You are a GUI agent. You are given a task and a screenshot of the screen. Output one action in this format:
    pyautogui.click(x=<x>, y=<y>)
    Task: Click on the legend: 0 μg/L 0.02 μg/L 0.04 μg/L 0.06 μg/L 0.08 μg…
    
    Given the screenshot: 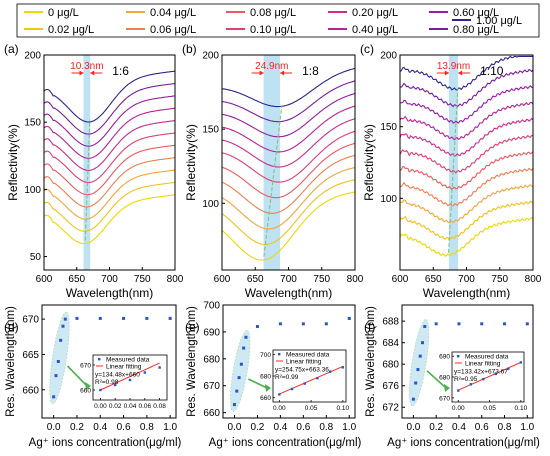 What is the action you would take?
    pyautogui.click(x=278, y=20)
    